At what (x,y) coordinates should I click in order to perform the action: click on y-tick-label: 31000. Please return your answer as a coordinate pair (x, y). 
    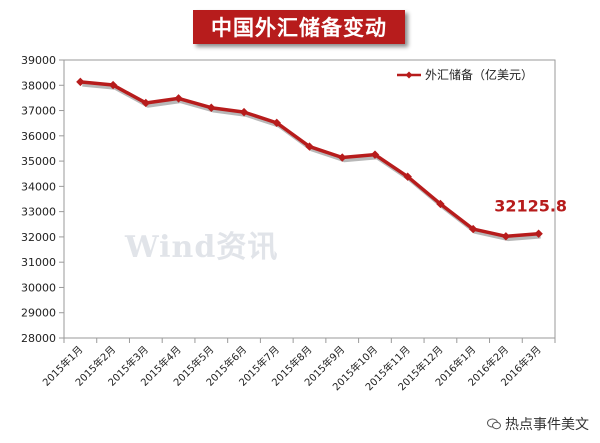
    Looking at the image, I should click on (38, 262).